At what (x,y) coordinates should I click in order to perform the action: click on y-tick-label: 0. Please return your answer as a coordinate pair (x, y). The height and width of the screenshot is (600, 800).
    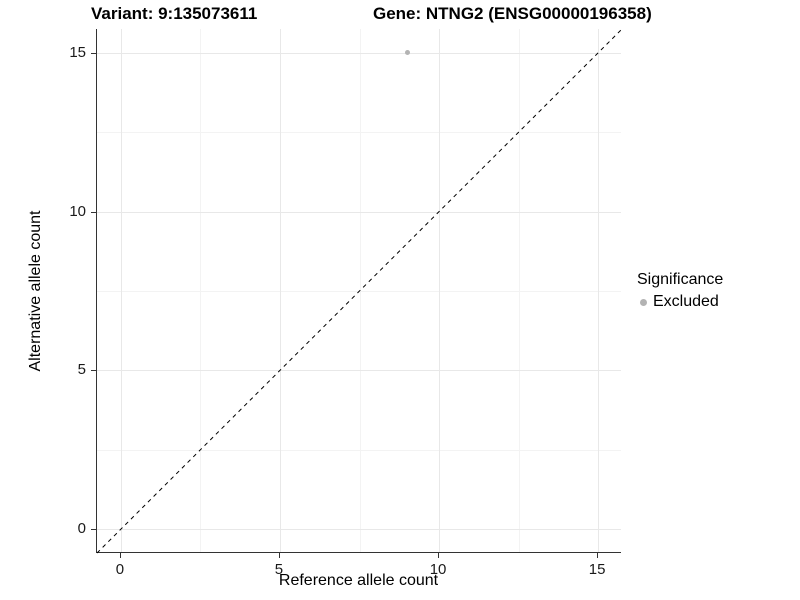
    Looking at the image, I should click on (81, 529).